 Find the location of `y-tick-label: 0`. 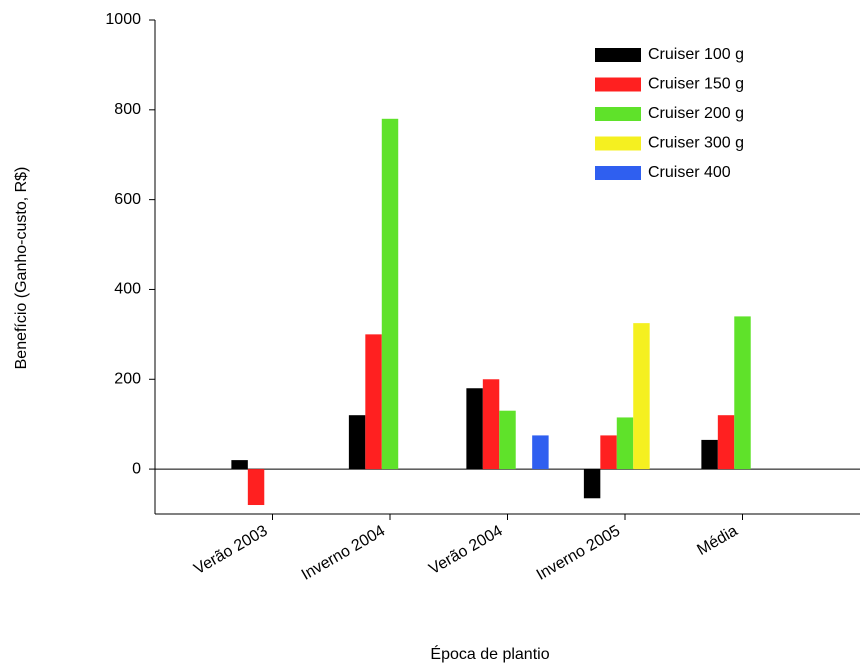

y-tick-label: 0 is located at coordinates (136, 468).